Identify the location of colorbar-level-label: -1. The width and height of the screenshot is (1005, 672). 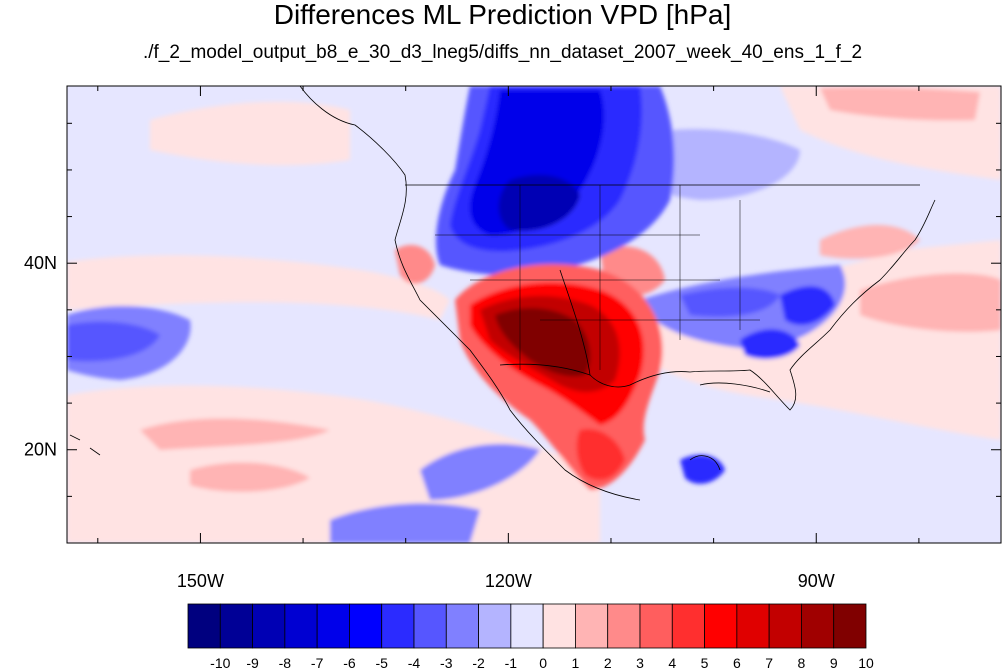
(511, 663).